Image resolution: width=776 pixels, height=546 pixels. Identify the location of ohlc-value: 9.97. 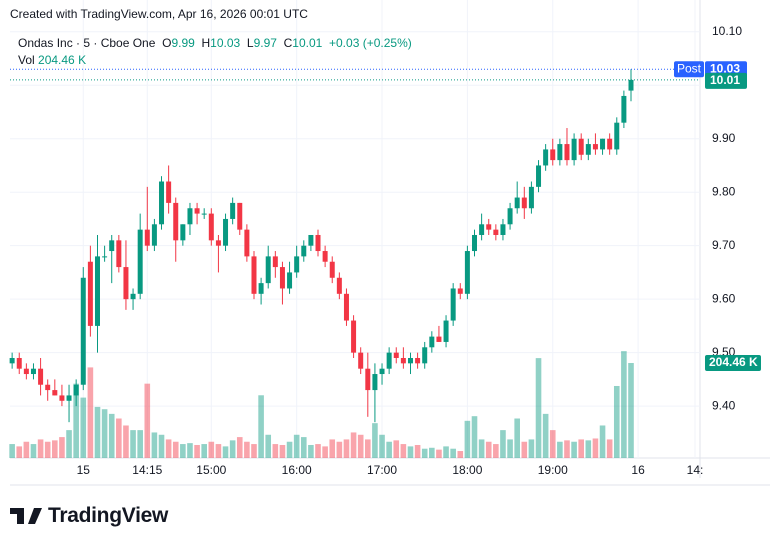
(265, 43).